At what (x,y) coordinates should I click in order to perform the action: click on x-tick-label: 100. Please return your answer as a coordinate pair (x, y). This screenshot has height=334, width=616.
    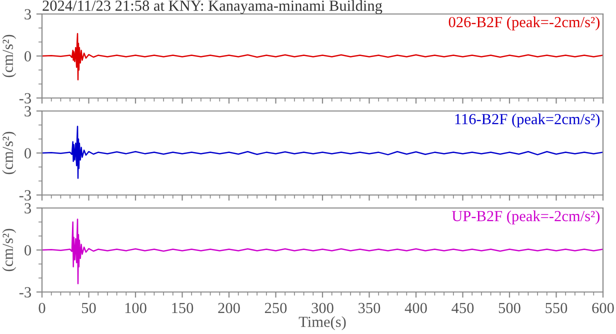
    Looking at the image, I should click on (135, 308).